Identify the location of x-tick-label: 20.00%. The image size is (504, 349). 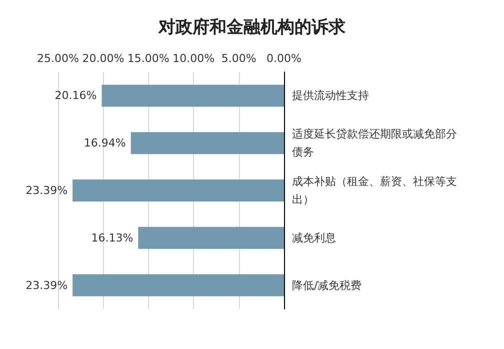
(103, 58).